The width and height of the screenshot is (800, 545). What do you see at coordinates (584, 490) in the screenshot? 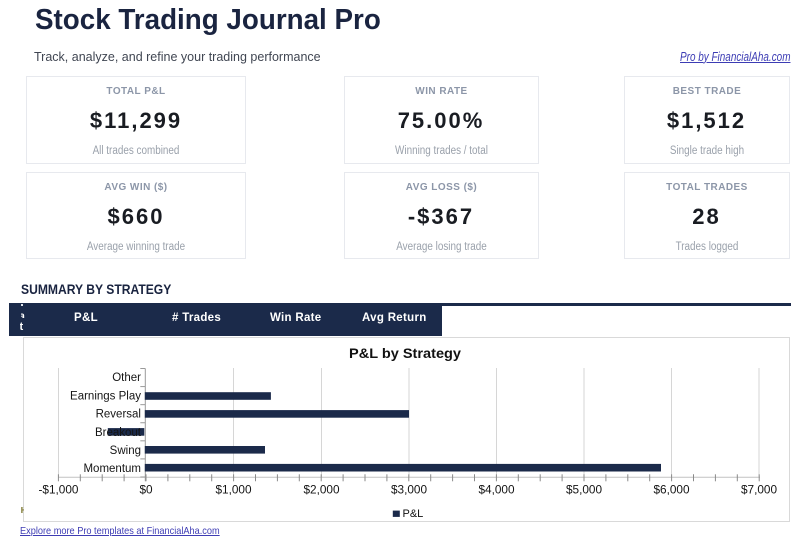
I see `svg-text: $5,000` at bounding box center [584, 490].